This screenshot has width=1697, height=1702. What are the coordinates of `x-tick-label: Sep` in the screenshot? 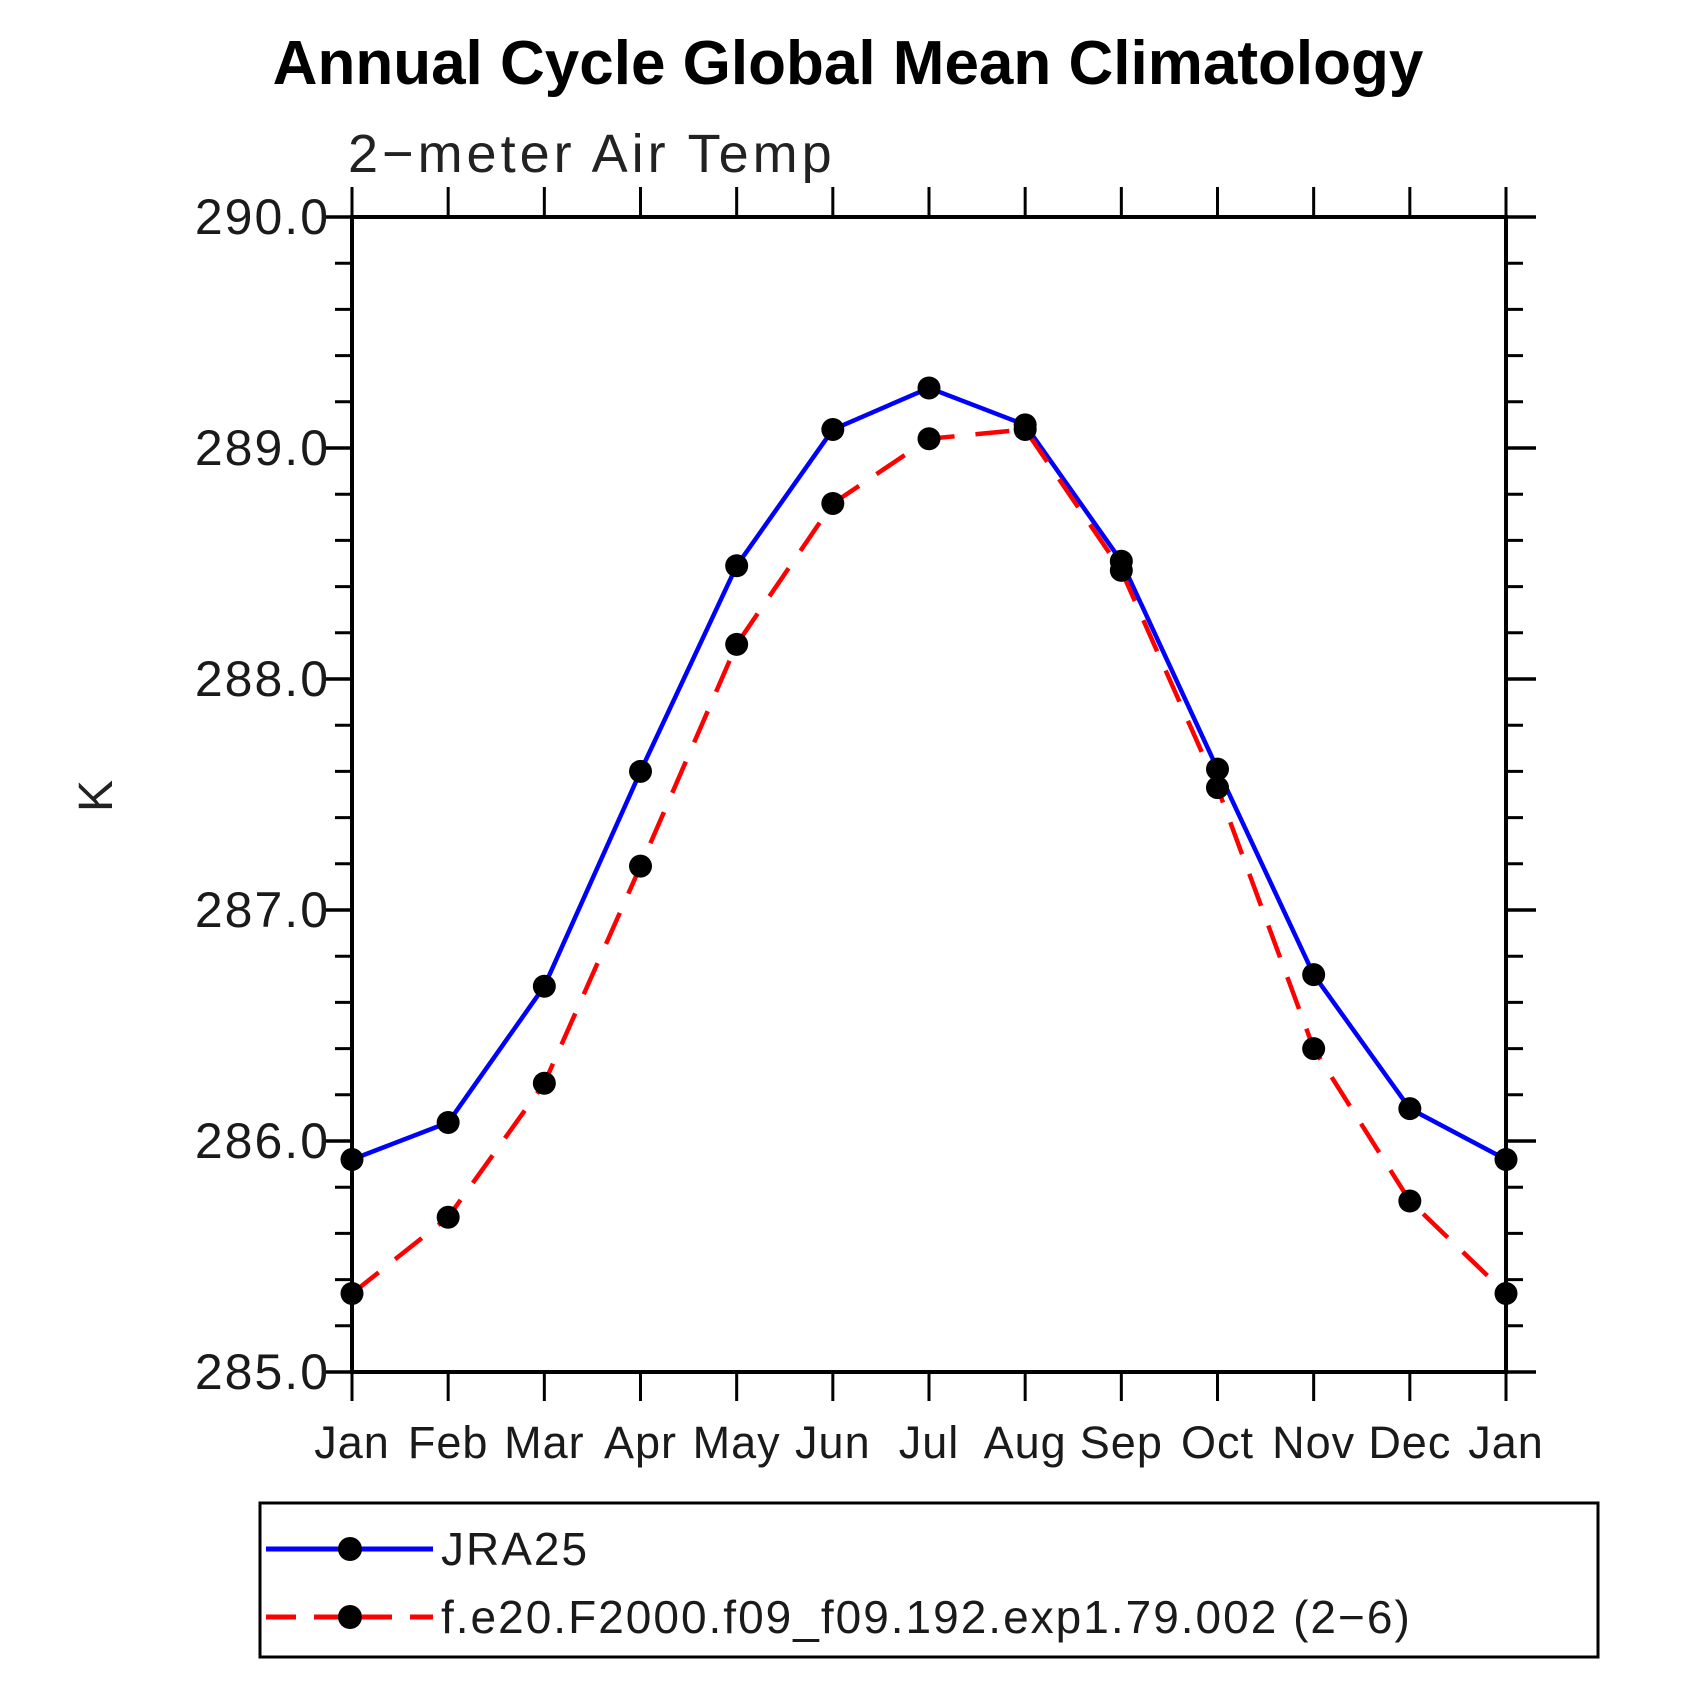 It's located at (1121, 1442).